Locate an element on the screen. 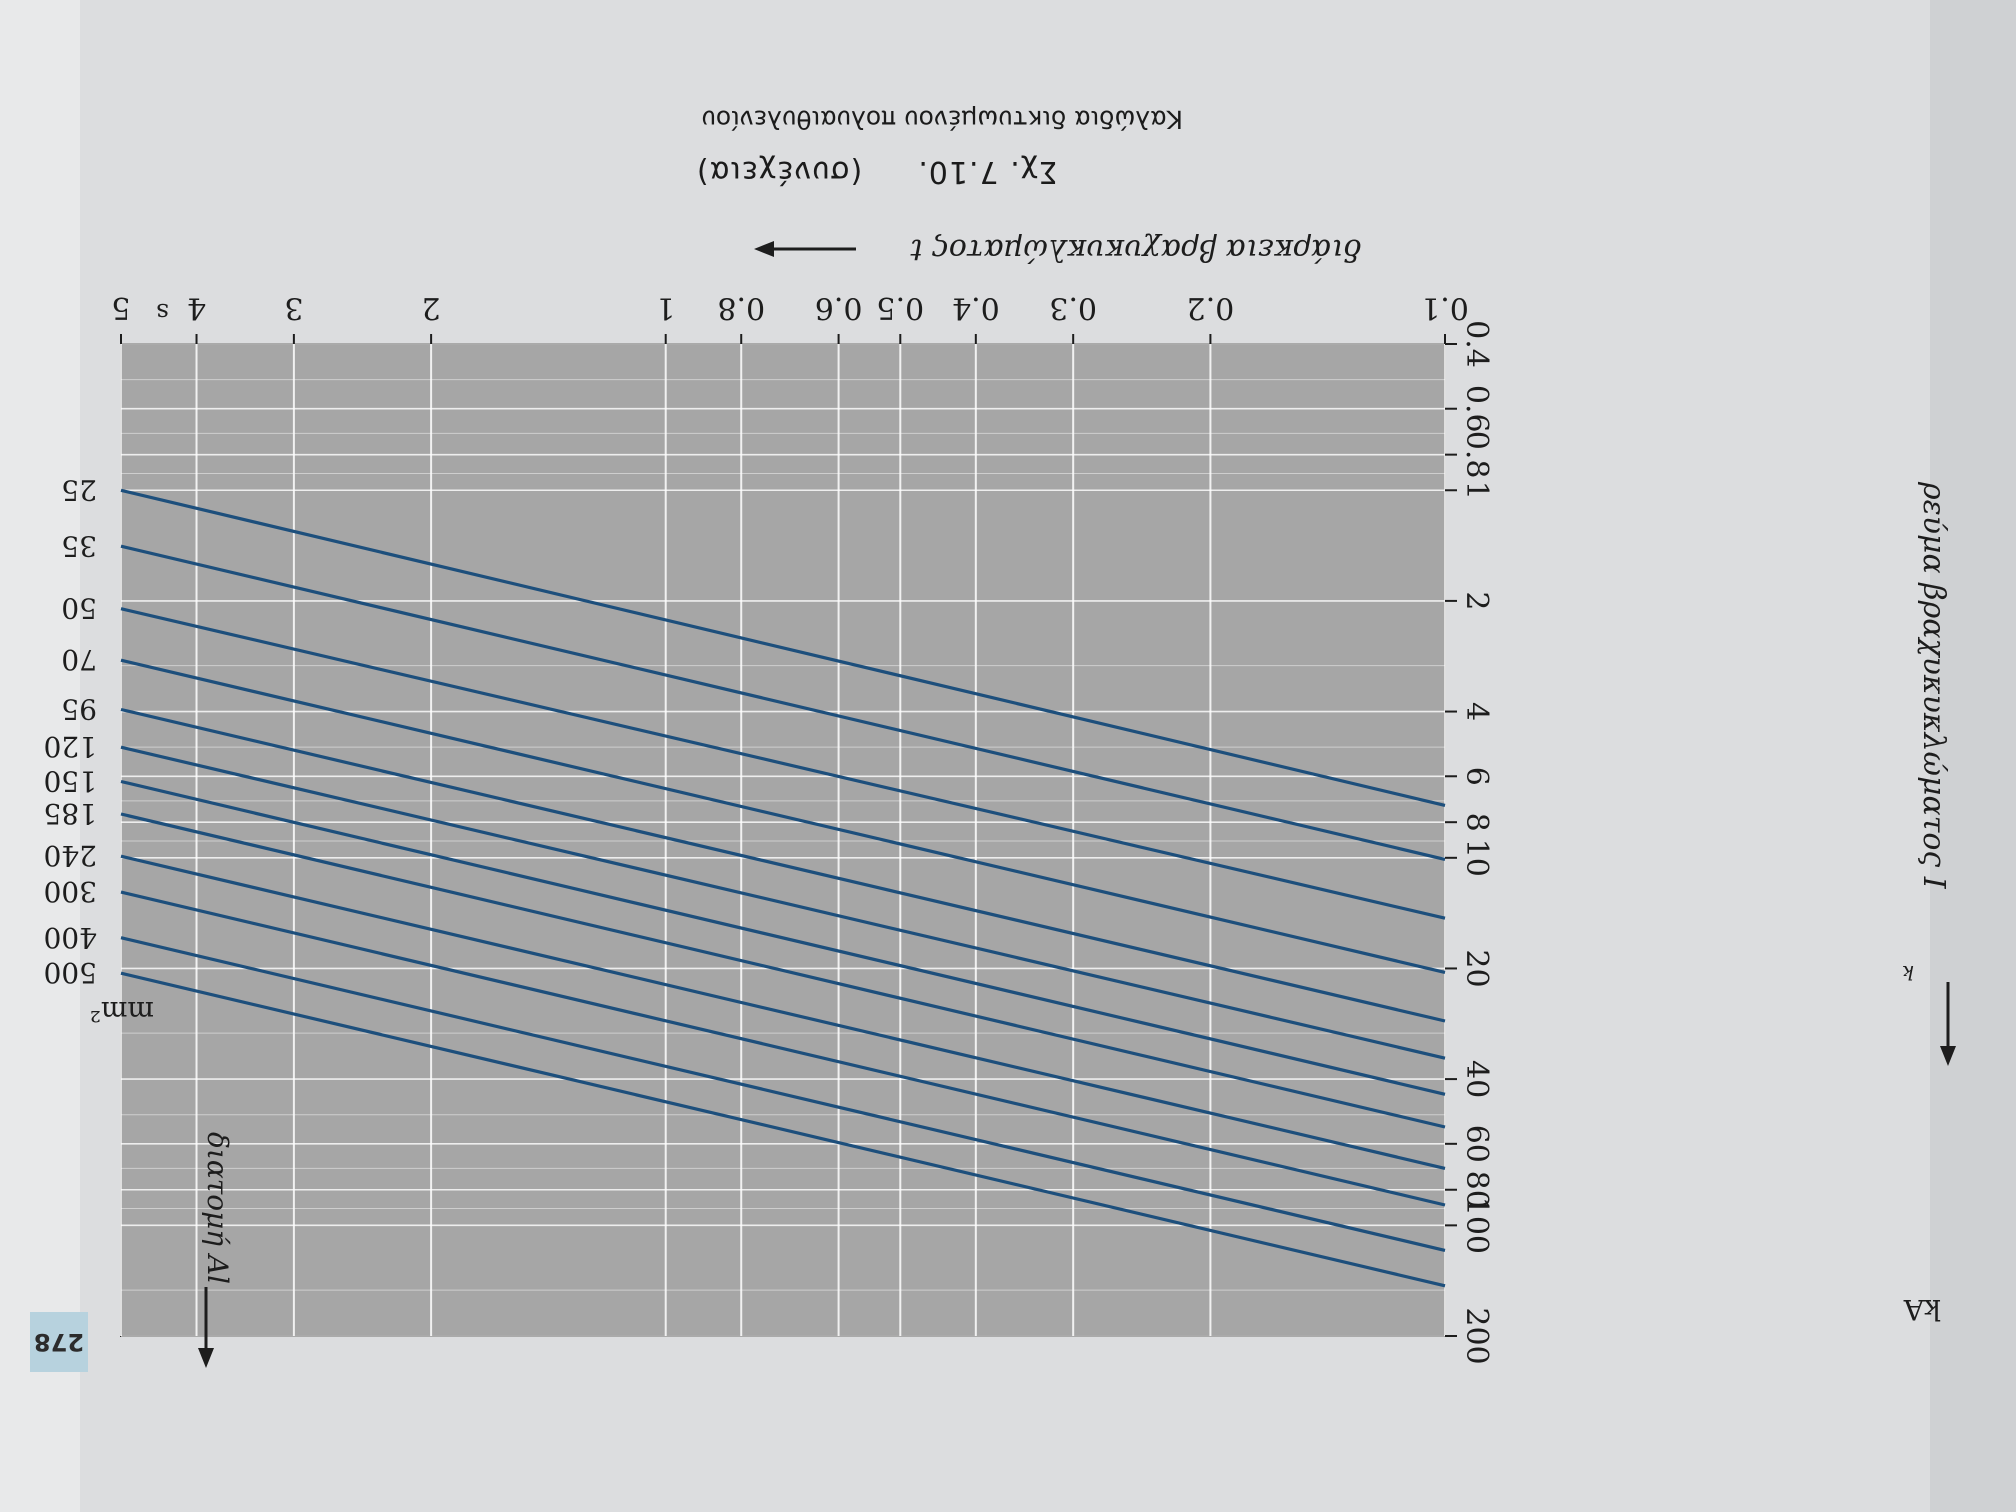  y-tick-label-group: 40 is located at coordinates (1476, 1079).